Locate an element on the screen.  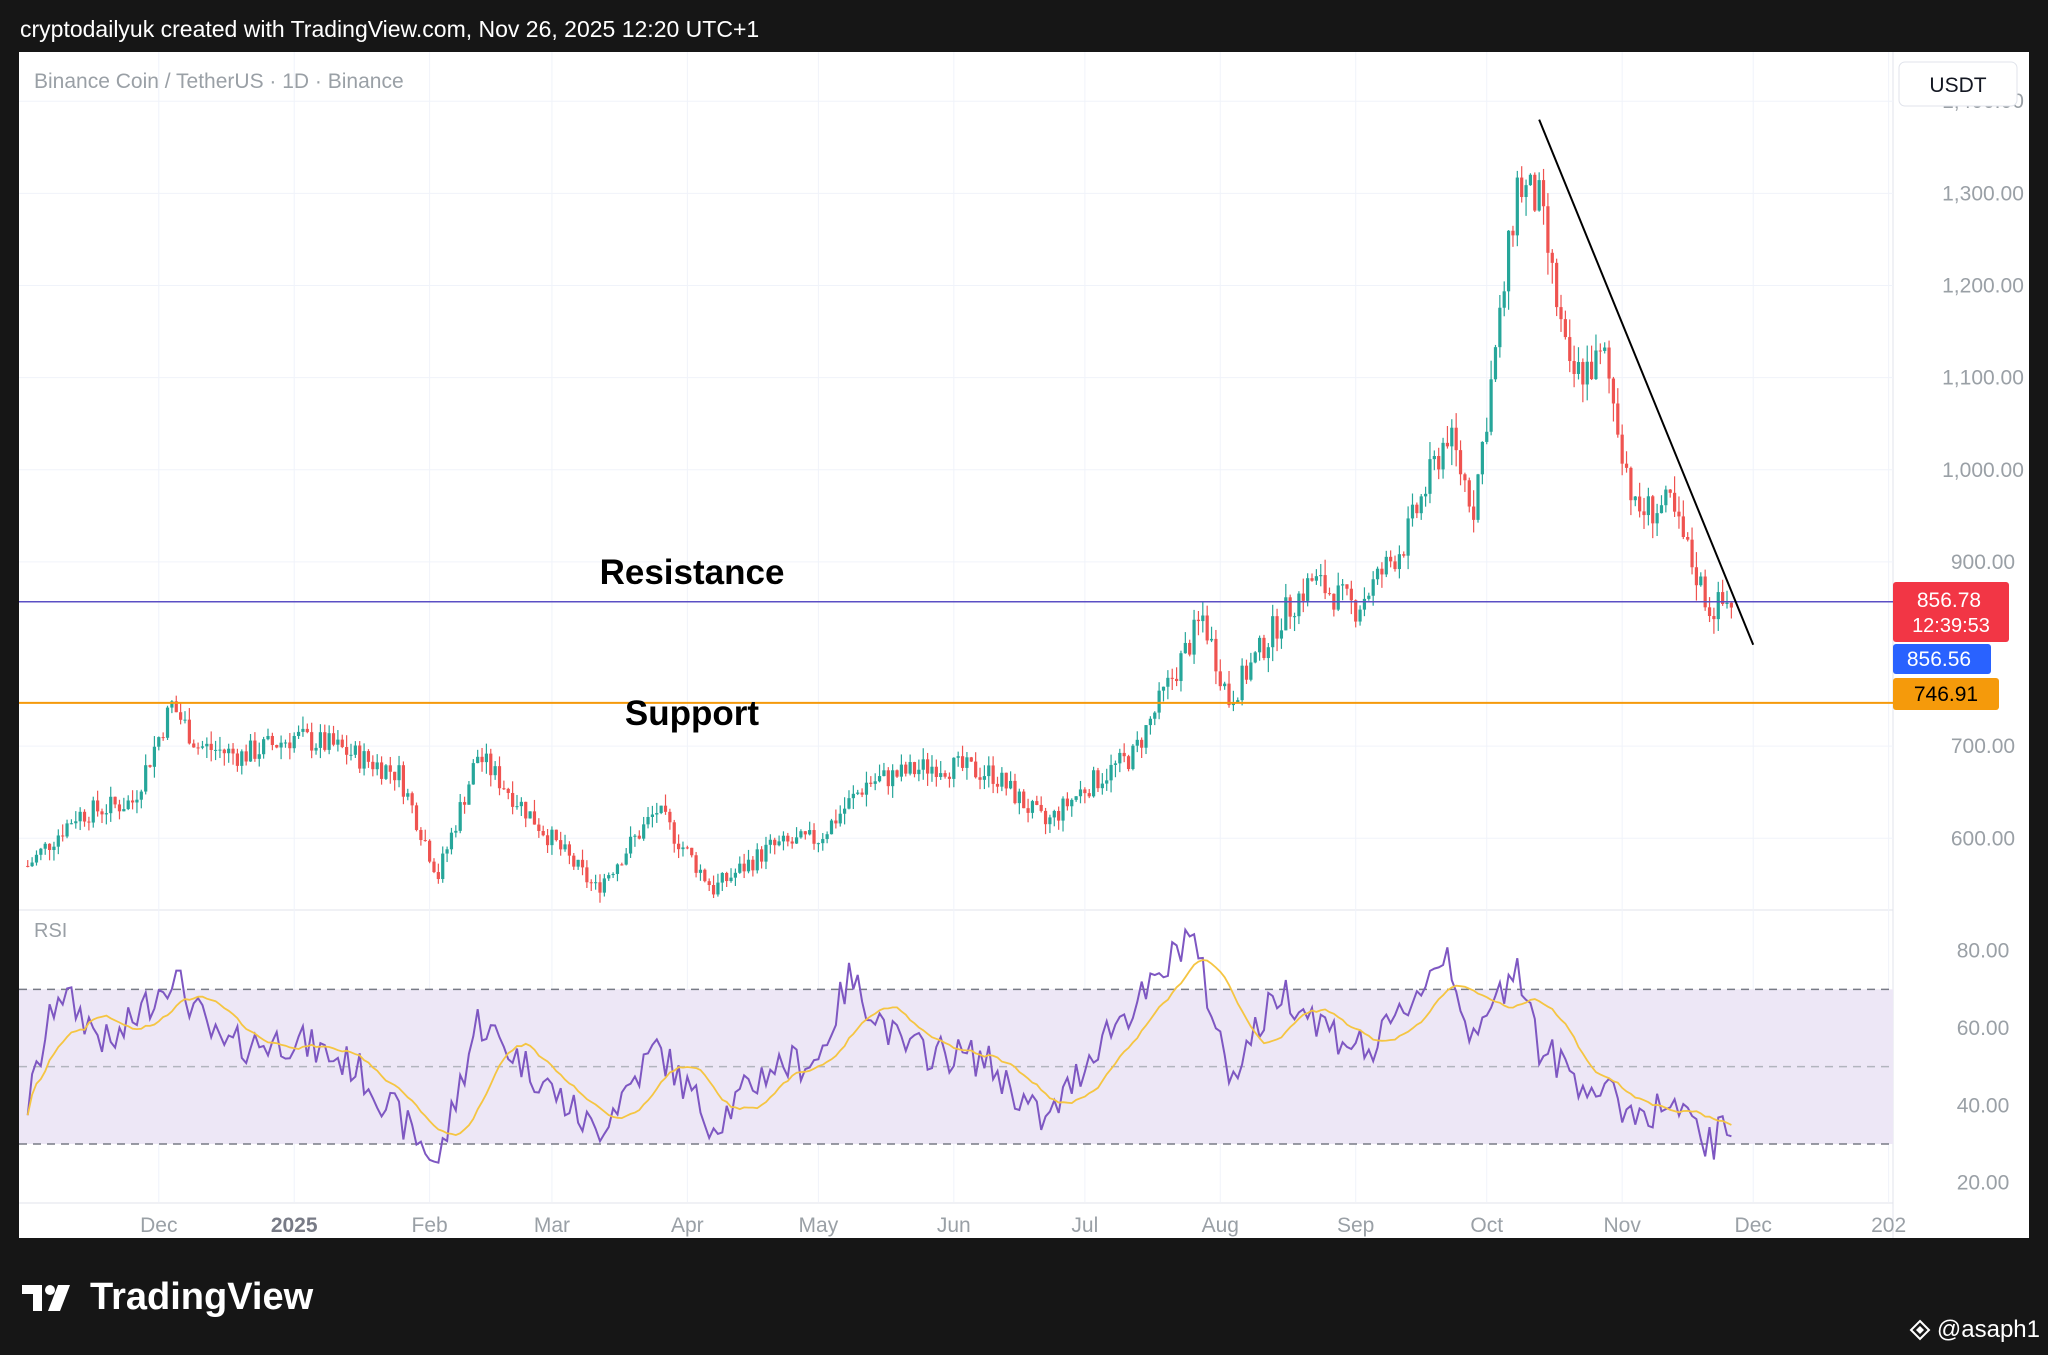
trendline is located at coordinates (1646, 382).